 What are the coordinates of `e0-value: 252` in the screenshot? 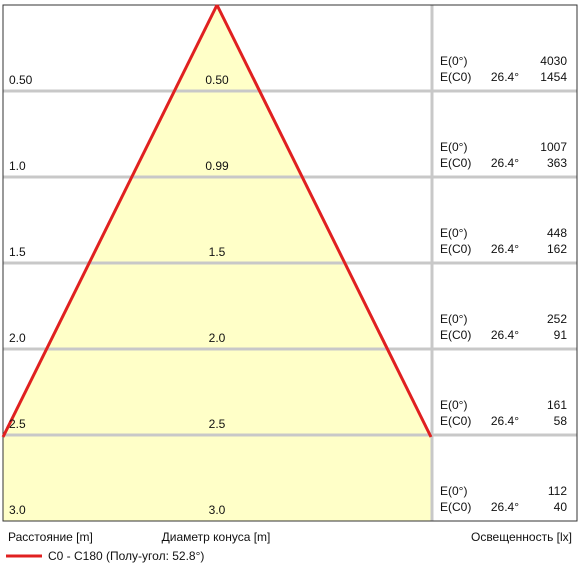 It's located at (557, 319).